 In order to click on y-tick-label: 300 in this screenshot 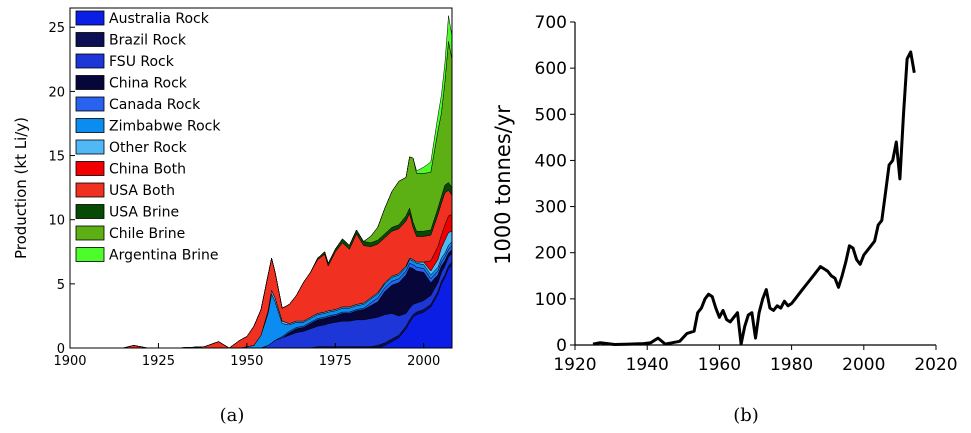, I will do `click(551, 208)`.